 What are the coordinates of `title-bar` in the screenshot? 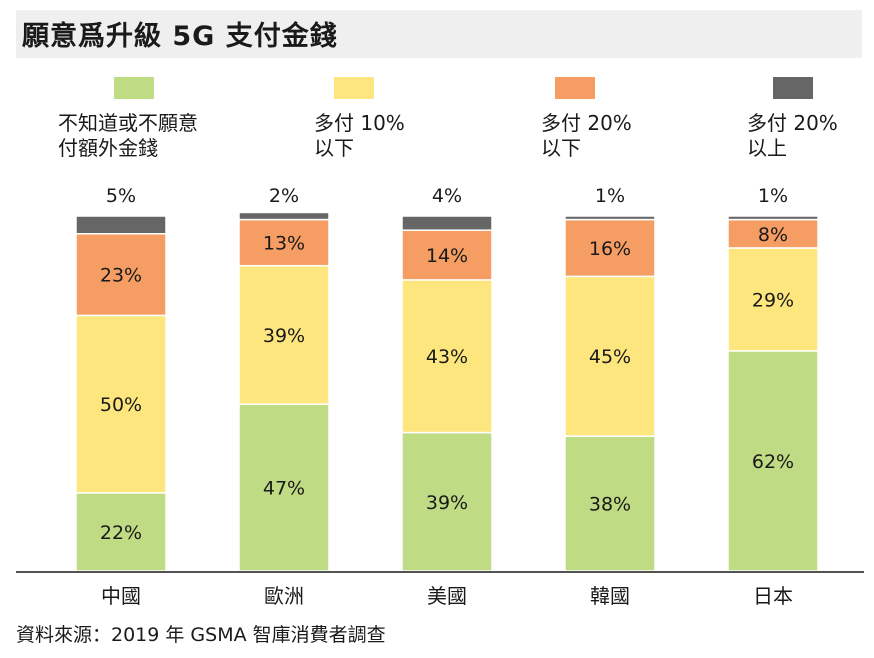 It's located at (439, 34).